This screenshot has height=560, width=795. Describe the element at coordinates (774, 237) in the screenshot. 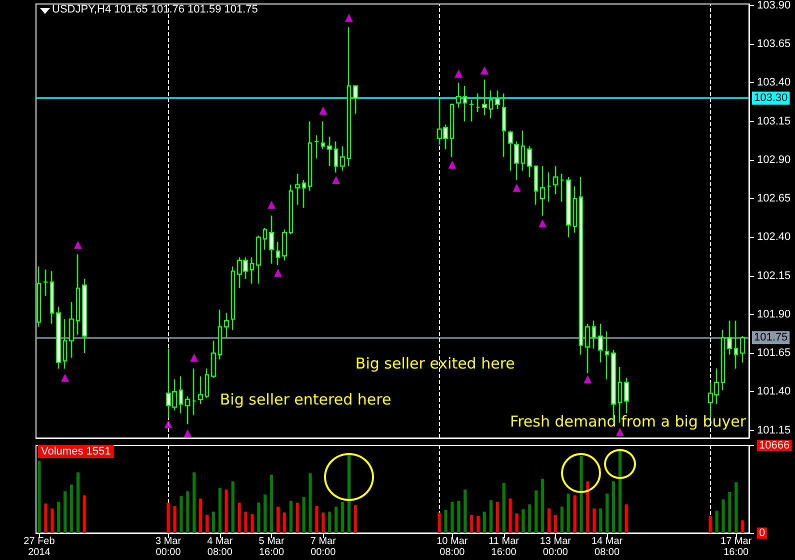

I see `y-tick-label: 102.40` at that location.